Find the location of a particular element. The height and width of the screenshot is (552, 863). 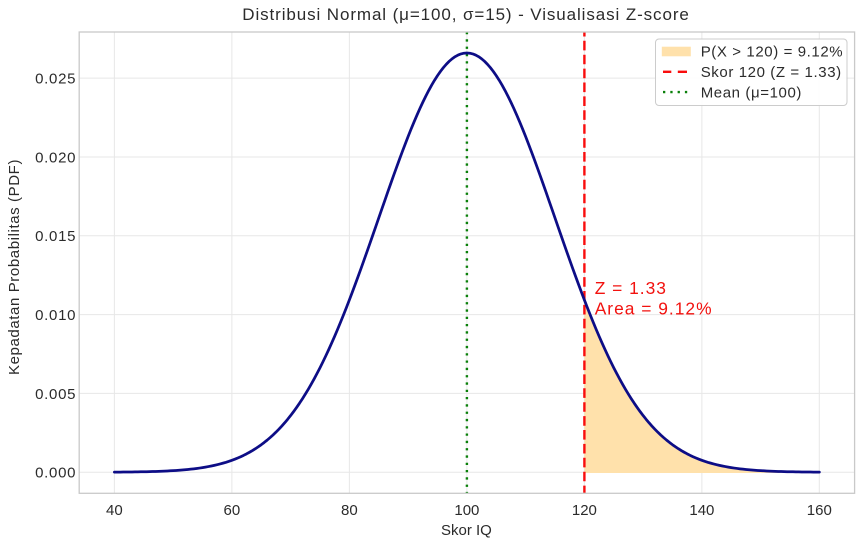

svg-text: 0.010 is located at coordinates (55, 315).